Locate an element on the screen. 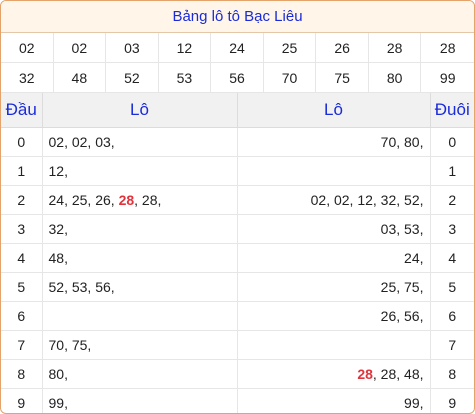  number-cell: 99 is located at coordinates (447, 78).